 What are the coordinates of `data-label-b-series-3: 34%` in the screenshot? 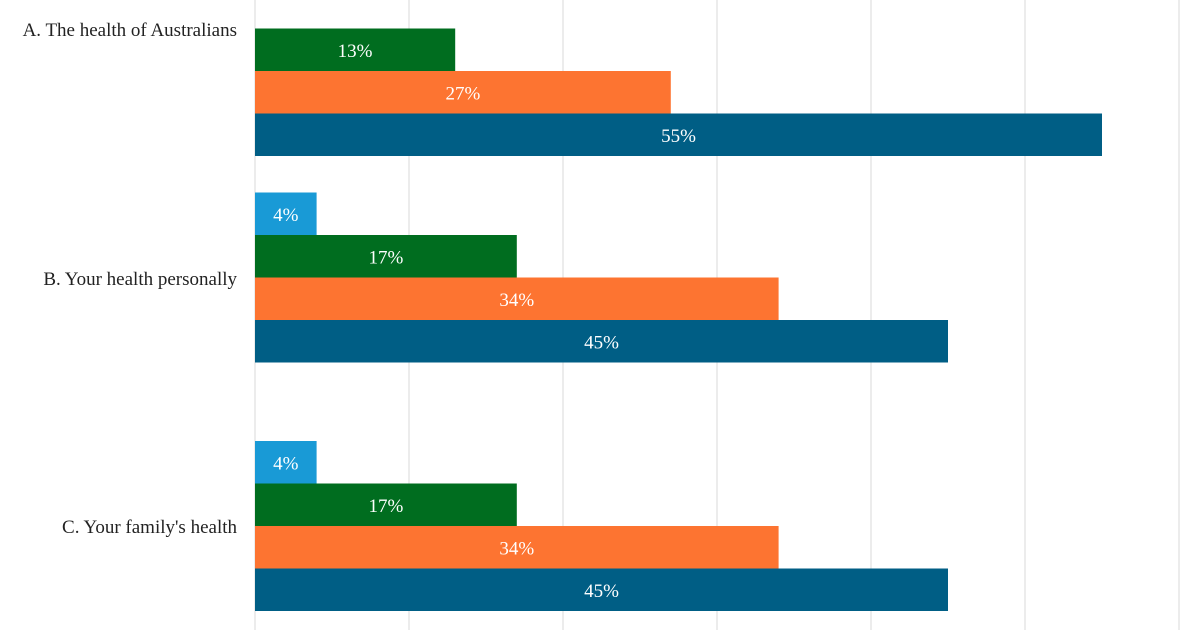 It's located at (516, 300).